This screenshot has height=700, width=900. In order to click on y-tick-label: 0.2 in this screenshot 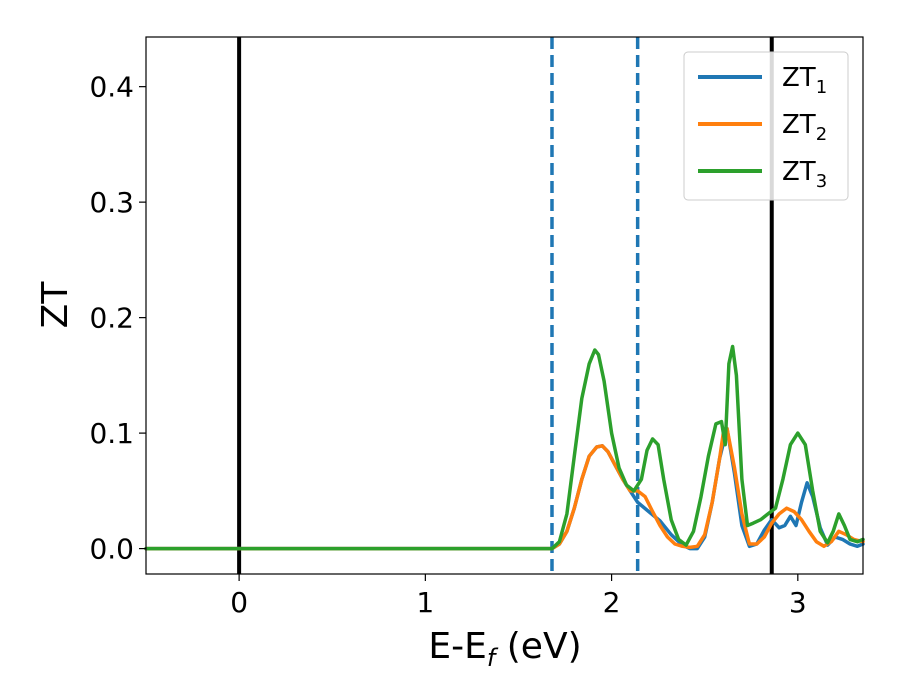, I will do `click(111, 318)`.